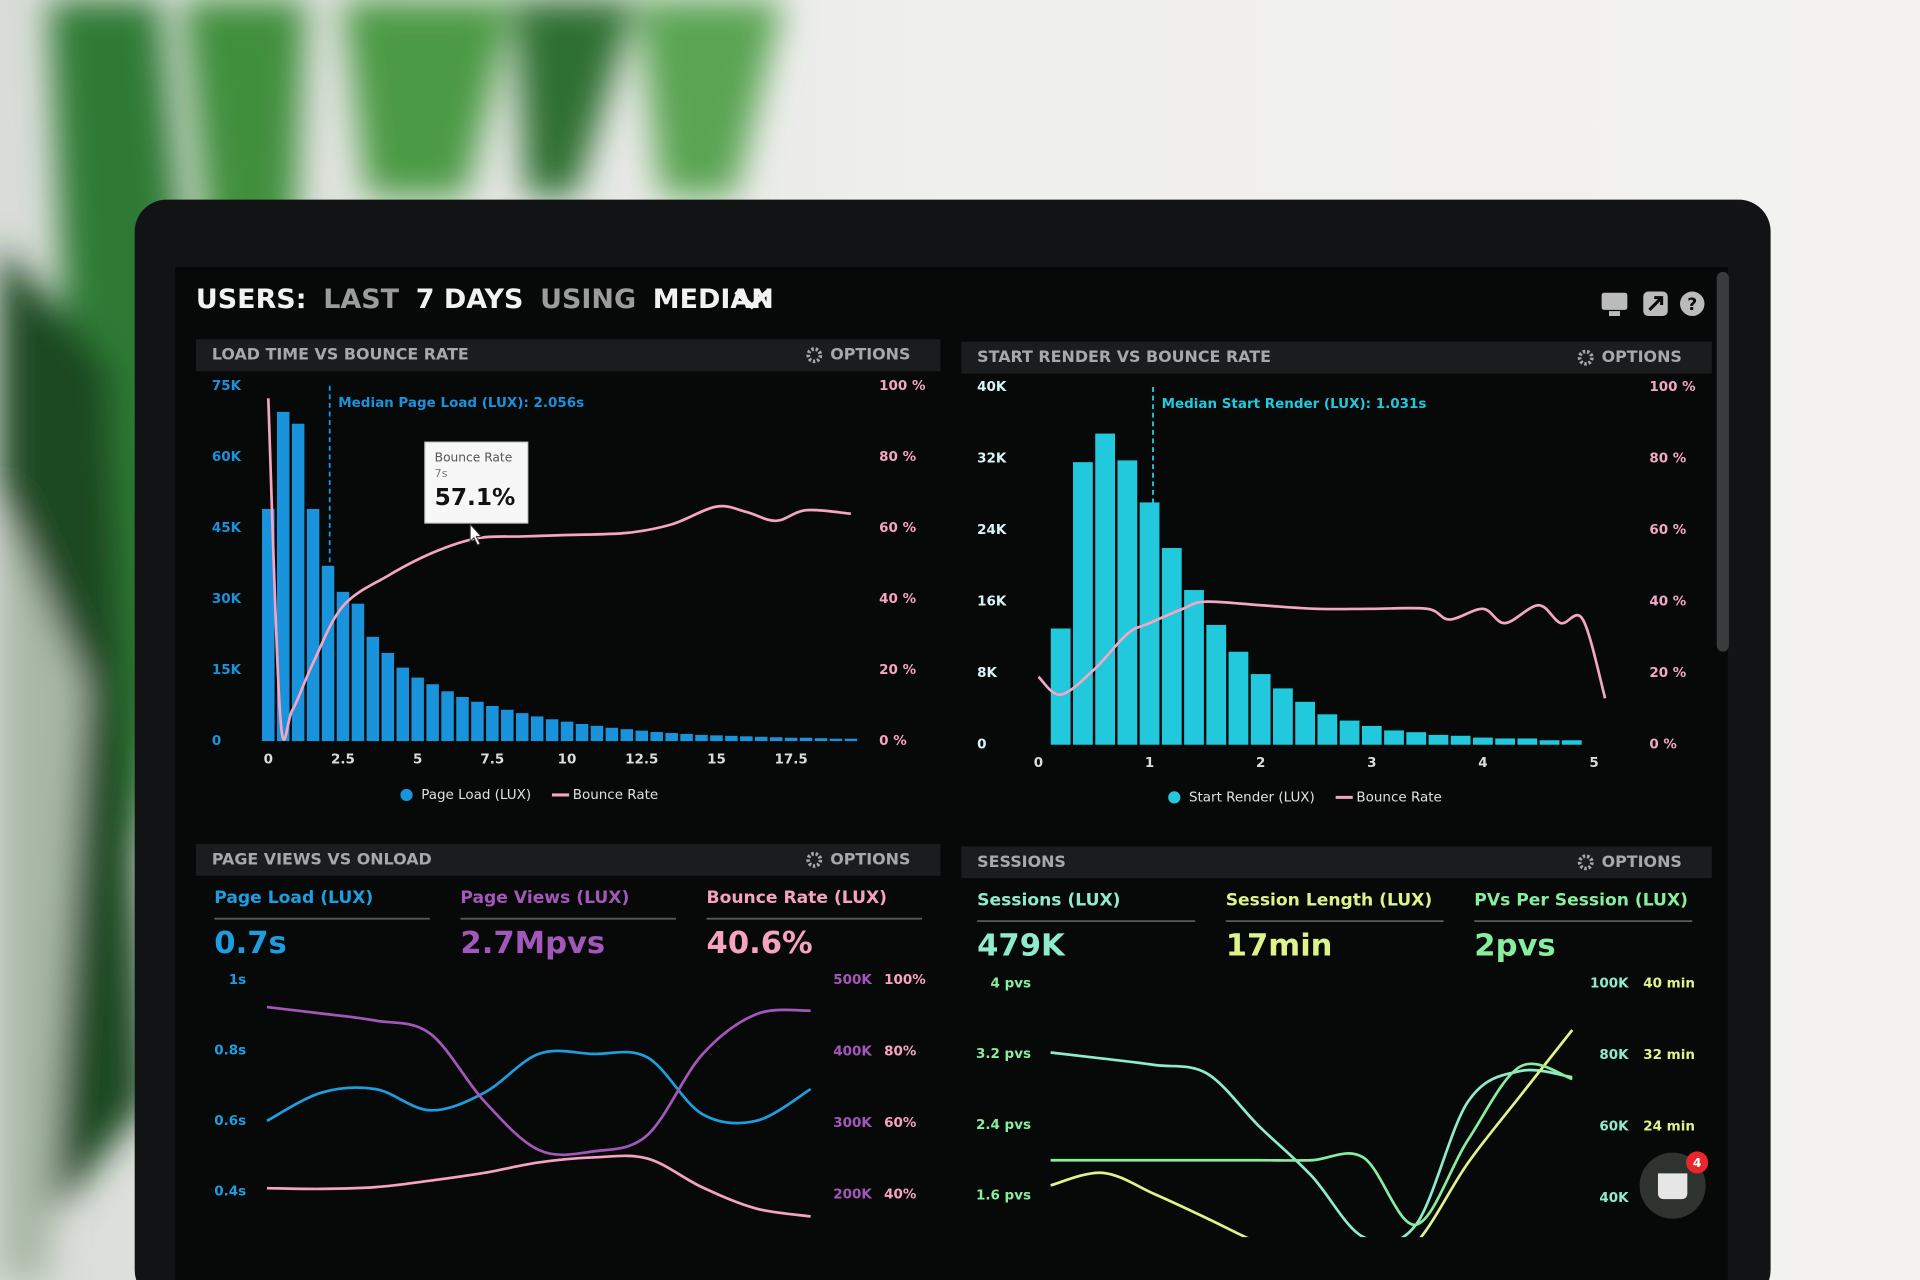 This screenshot has height=1280, width=1920. Describe the element at coordinates (476, 795) in the screenshot. I see `legend-label: Page Load (LUX)` at that location.